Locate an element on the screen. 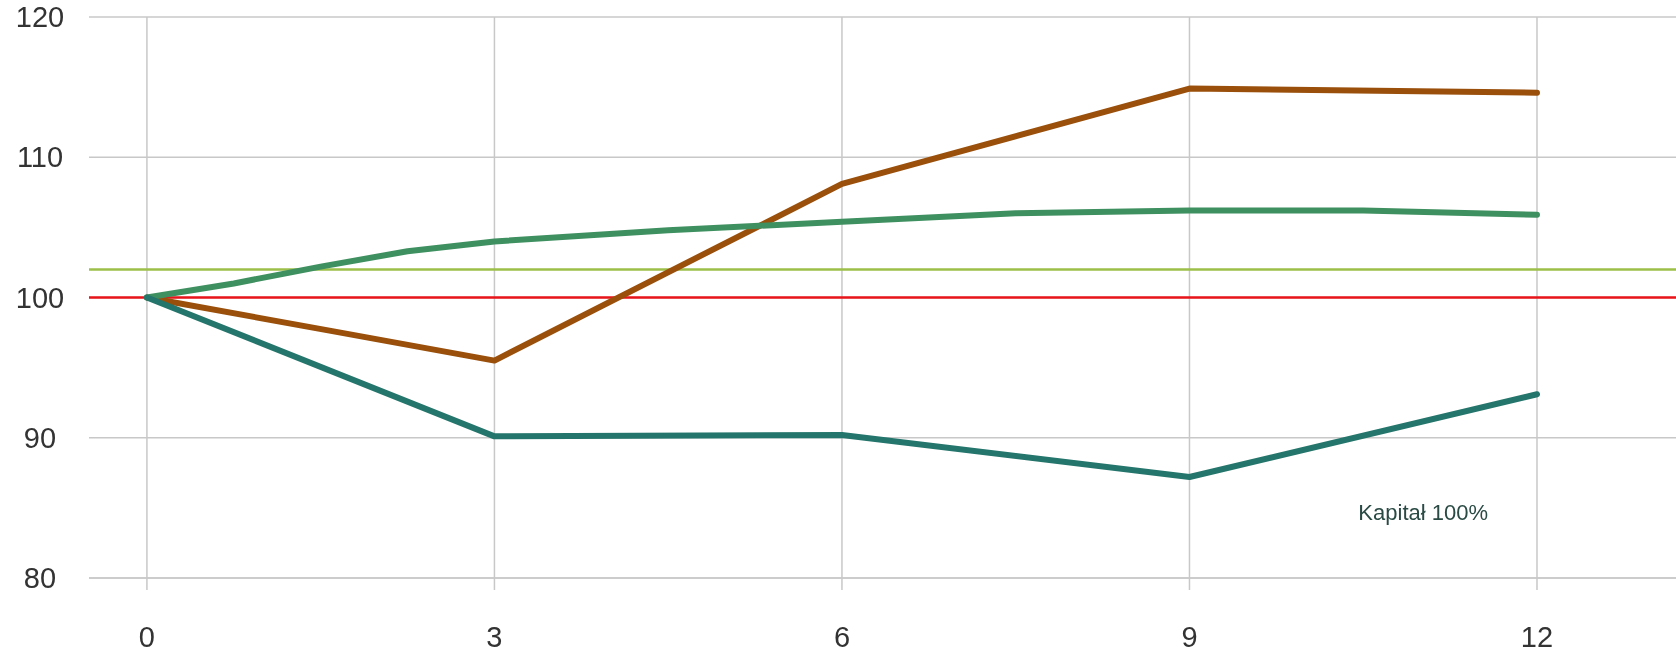 This screenshot has height=659, width=1676. x-tick-label: 12 is located at coordinates (1537, 637).